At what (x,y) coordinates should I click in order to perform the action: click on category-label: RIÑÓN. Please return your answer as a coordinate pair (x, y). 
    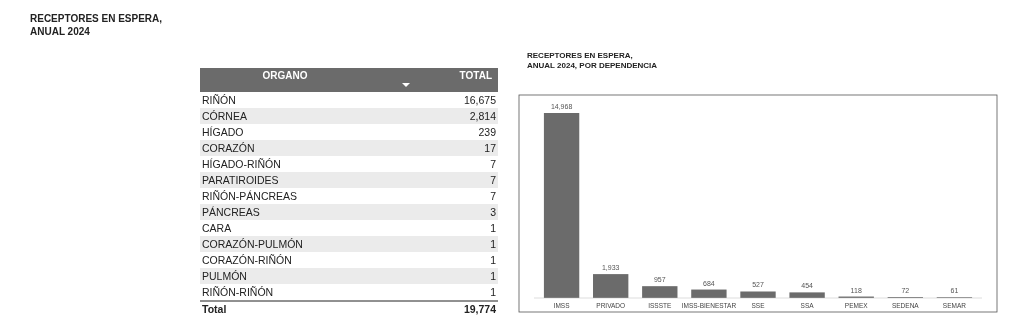
    Looking at the image, I should click on (219, 100).